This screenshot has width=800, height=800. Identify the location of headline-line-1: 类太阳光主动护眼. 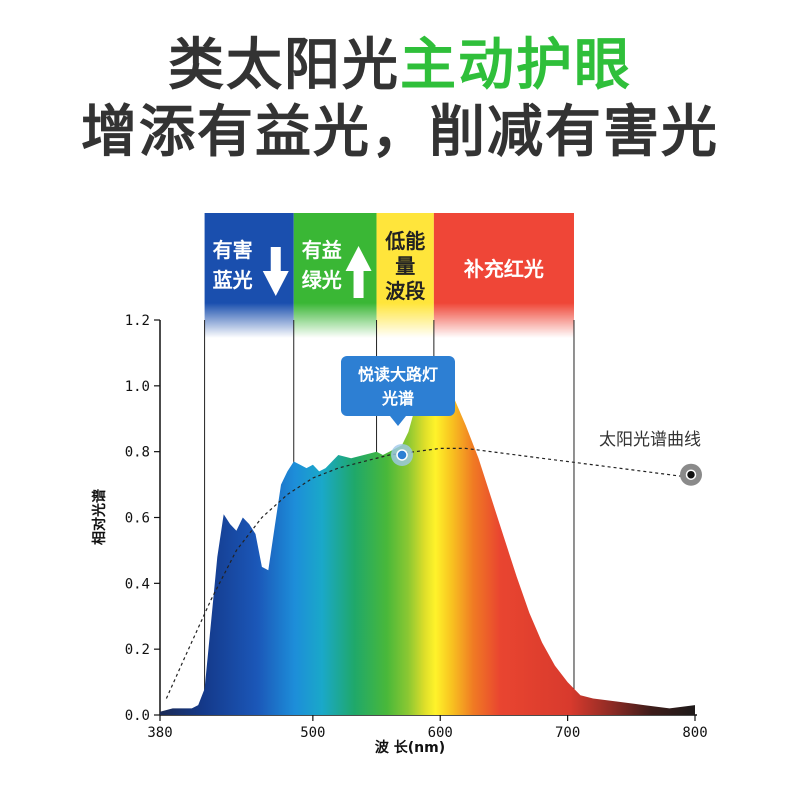
(400, 66).